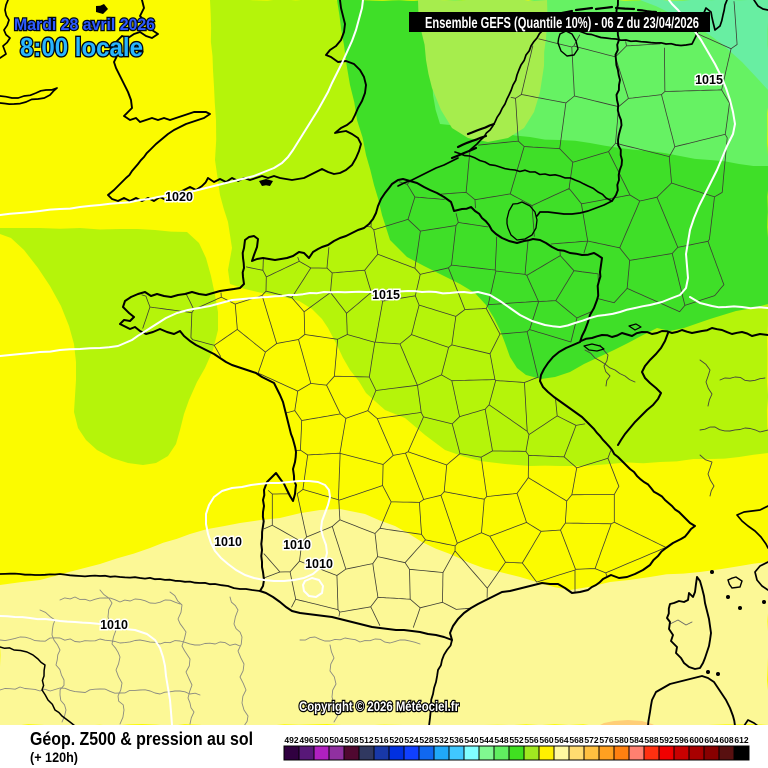 The image size is (768, 768). I want to click on svg-text: 492, so click(291, 740).